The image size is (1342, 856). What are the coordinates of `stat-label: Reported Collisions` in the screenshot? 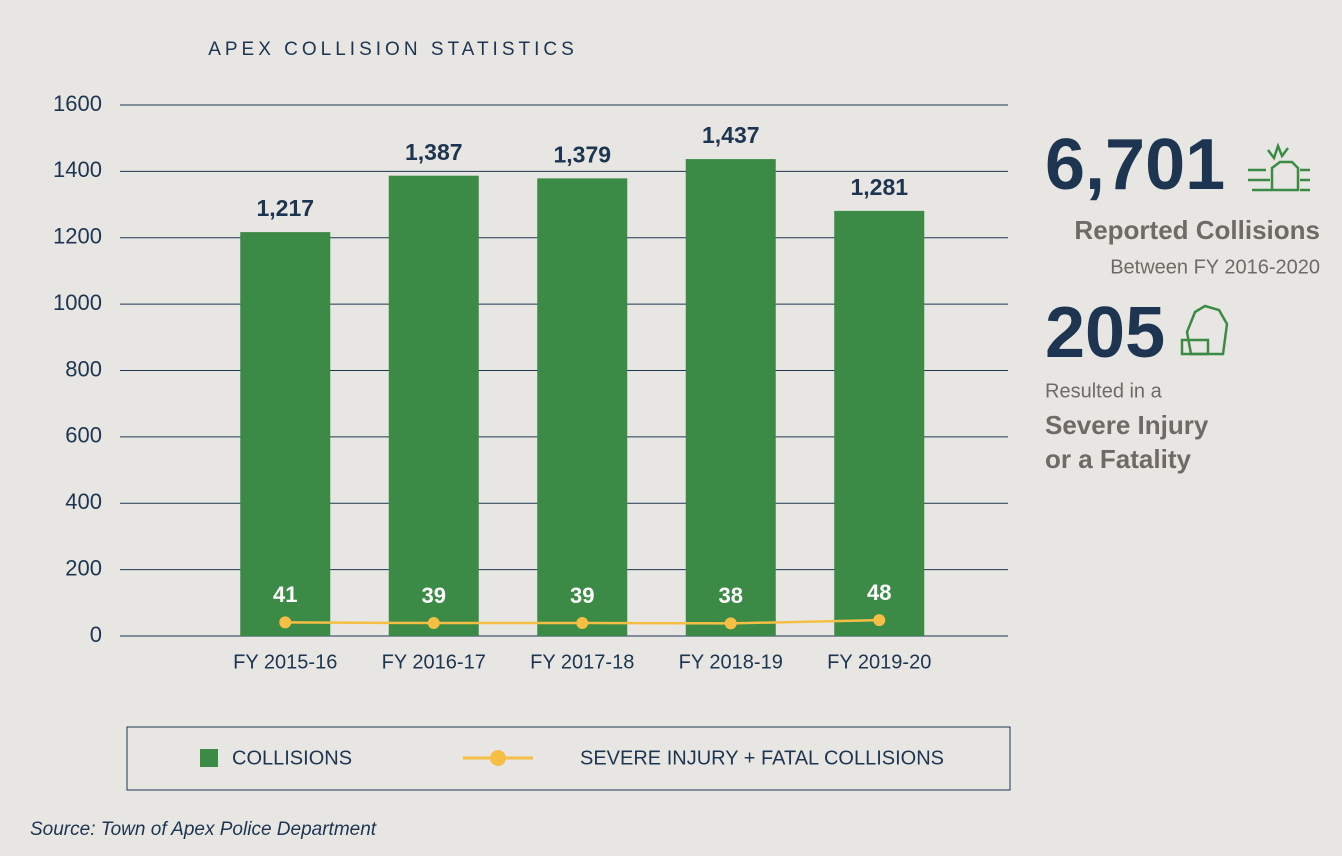 It's located at (1197, 230).